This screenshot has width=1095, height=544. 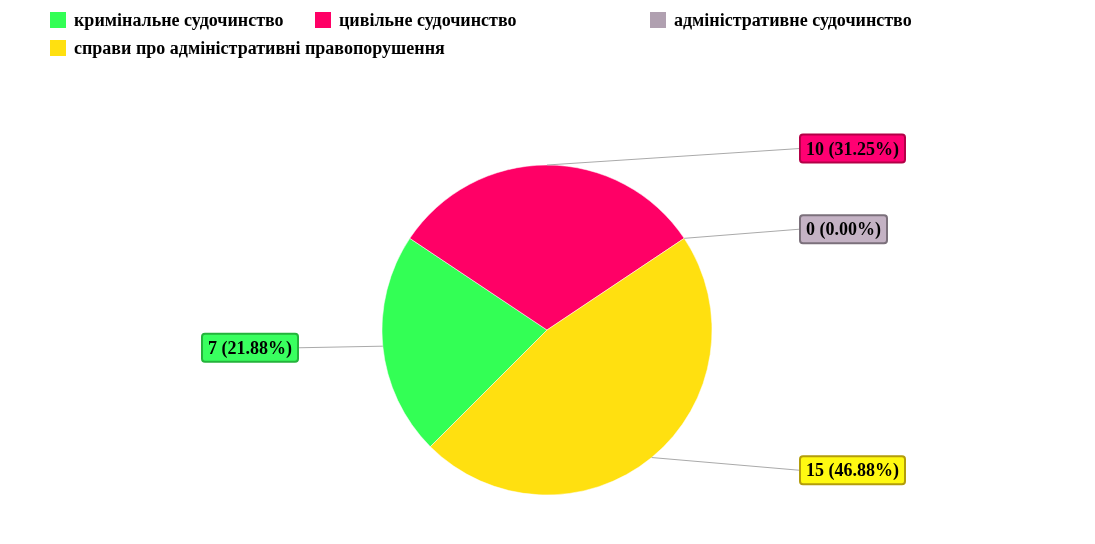 I want to click on legend-label: адміністративне судочинство, so click(x=793, y=20).